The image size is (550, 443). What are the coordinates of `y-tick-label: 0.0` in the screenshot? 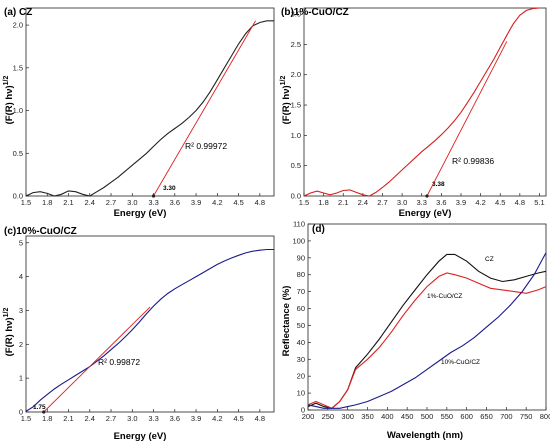 It's located at (296, 196).